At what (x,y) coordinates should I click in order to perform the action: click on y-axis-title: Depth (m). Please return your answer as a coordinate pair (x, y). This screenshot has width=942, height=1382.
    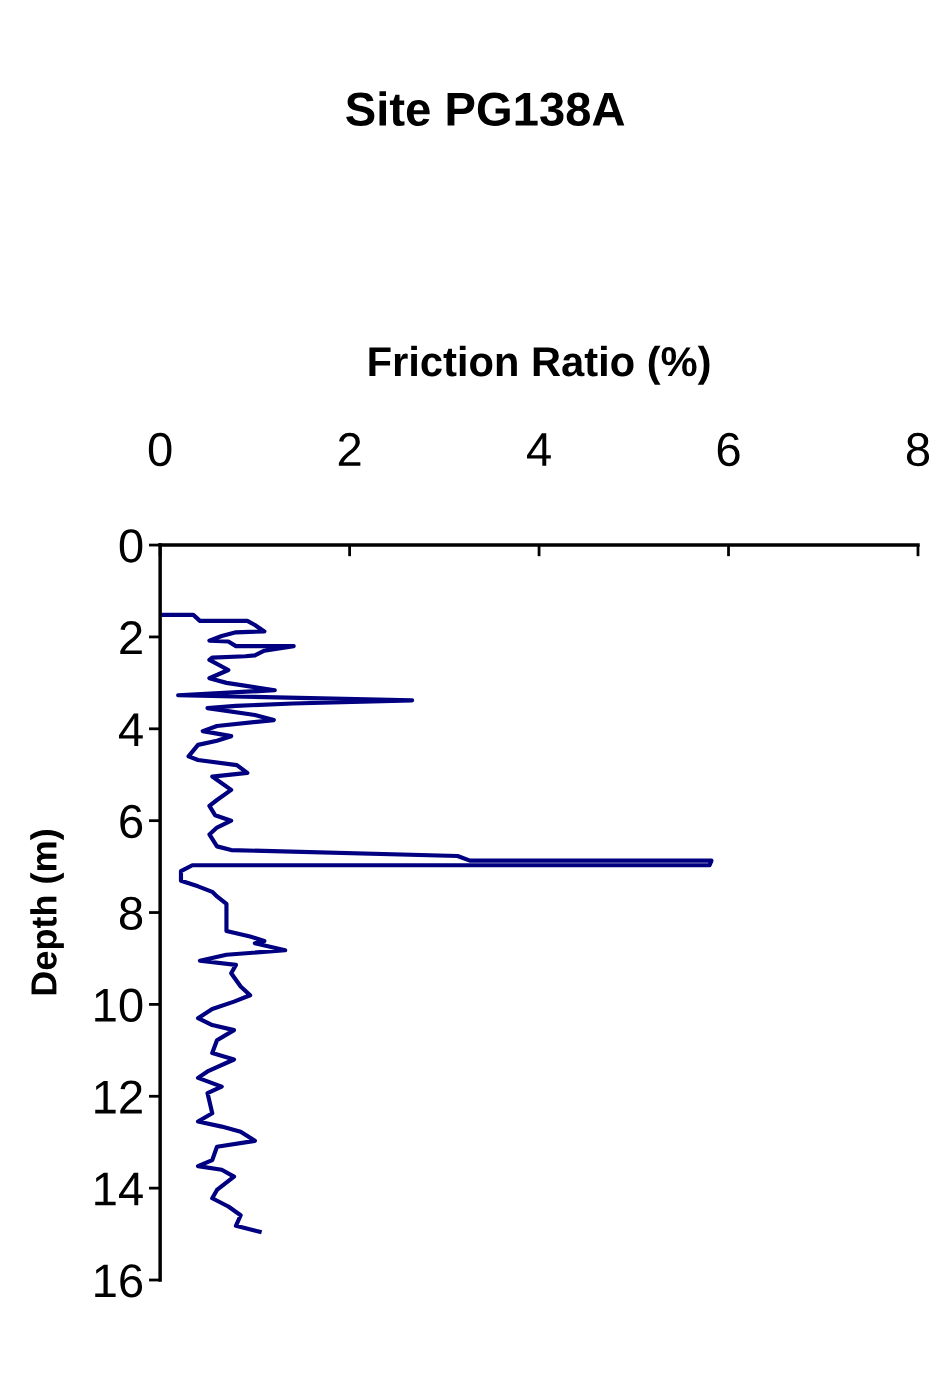
    Looking at the image, I should click on (47, 912).